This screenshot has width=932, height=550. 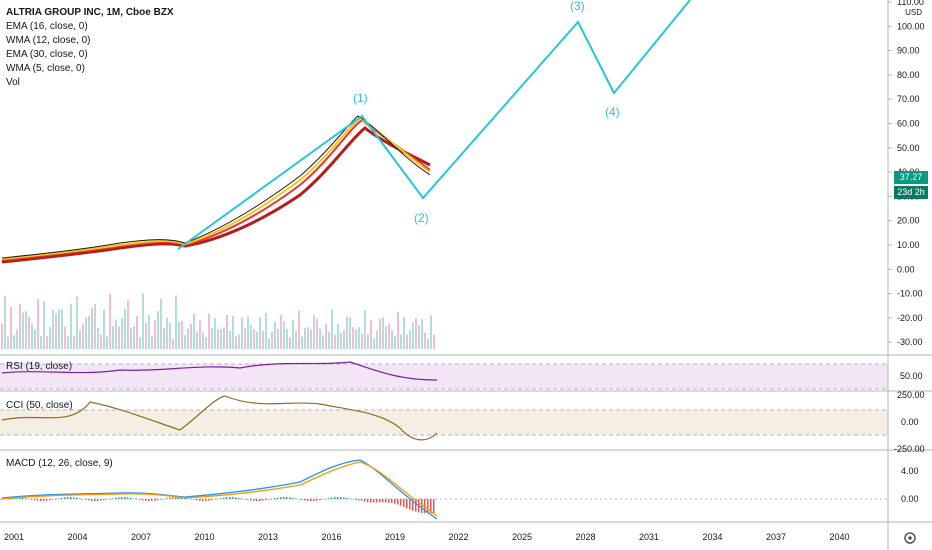 I want to click on rsi-label: RSI (19, close), so click(x=39, y=366).